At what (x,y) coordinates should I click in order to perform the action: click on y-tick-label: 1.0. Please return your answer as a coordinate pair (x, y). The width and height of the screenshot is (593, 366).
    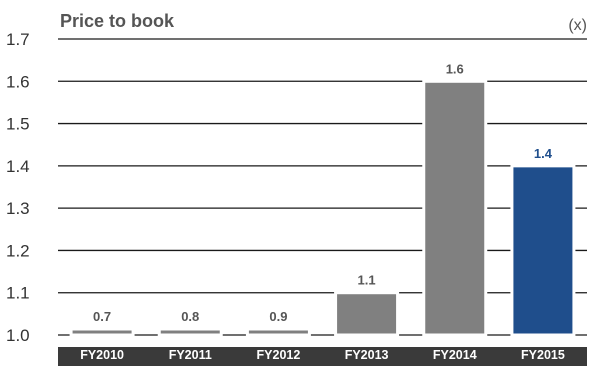
    Looking at the image, I should click on (18, 335).